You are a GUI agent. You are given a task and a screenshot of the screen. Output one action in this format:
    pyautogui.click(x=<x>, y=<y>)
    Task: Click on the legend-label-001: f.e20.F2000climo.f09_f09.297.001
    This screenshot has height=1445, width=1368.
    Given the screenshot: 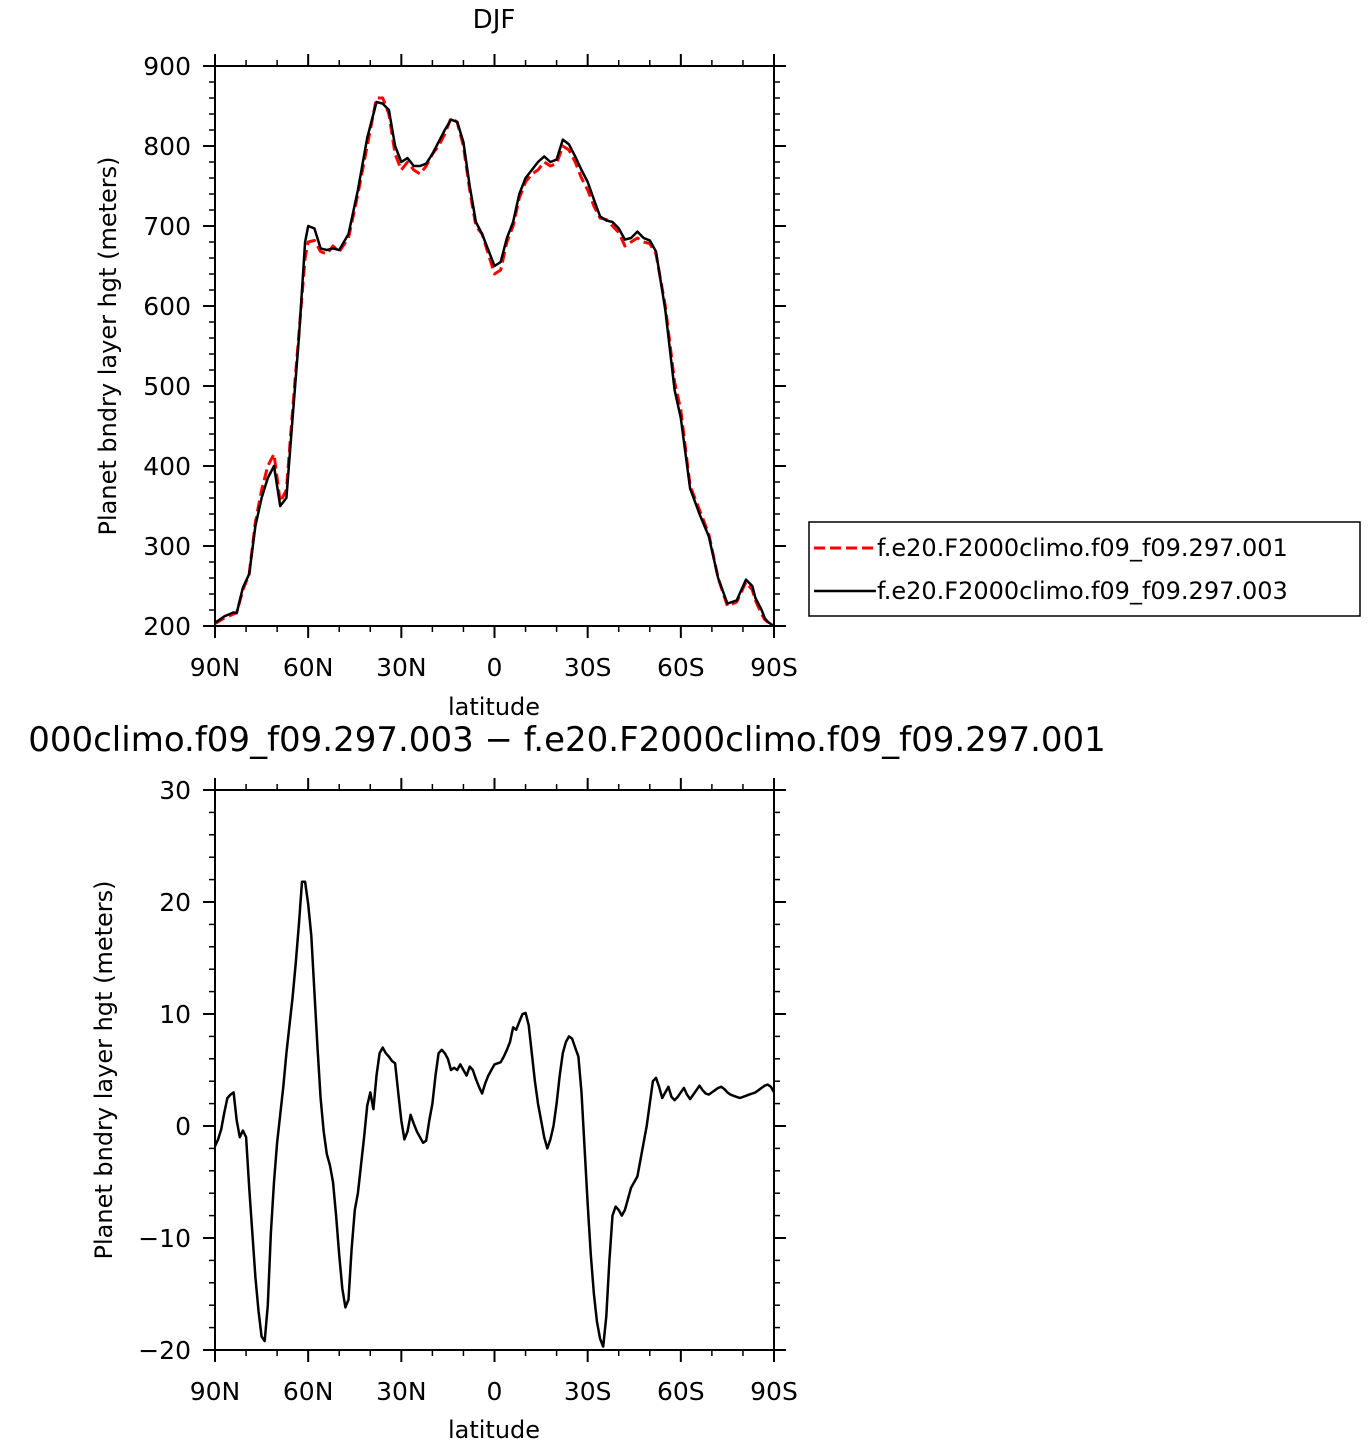 What is the action you would take?
    pyautogui.click(x=1082, y=548)
    